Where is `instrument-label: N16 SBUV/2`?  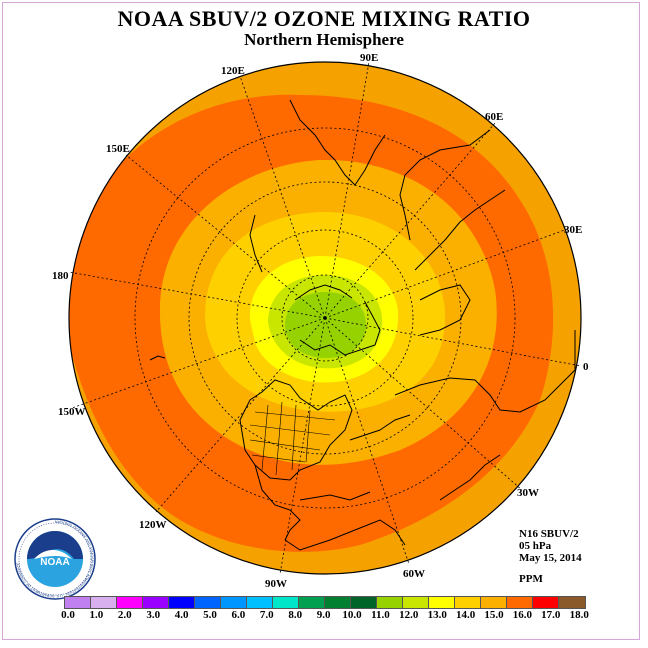
instrument-label: N16 SBUV/2 is located at coordinates (549, 534).